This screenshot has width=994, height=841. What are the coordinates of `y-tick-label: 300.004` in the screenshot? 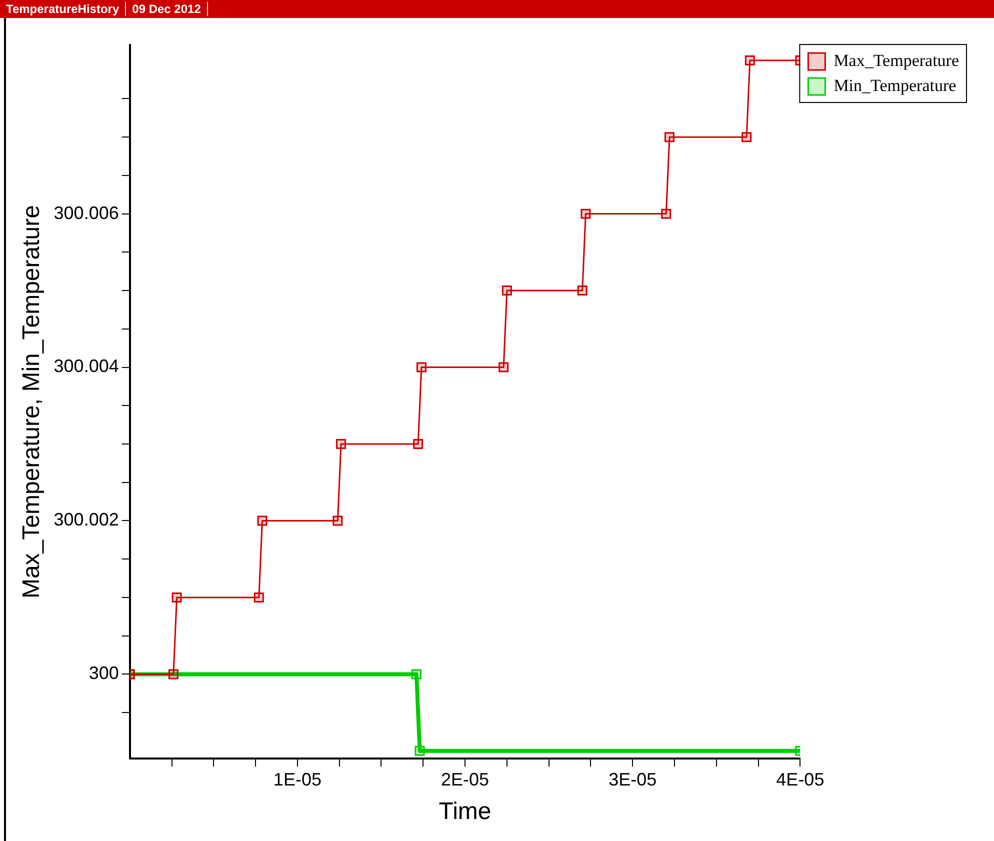 It's located at (86, 366).